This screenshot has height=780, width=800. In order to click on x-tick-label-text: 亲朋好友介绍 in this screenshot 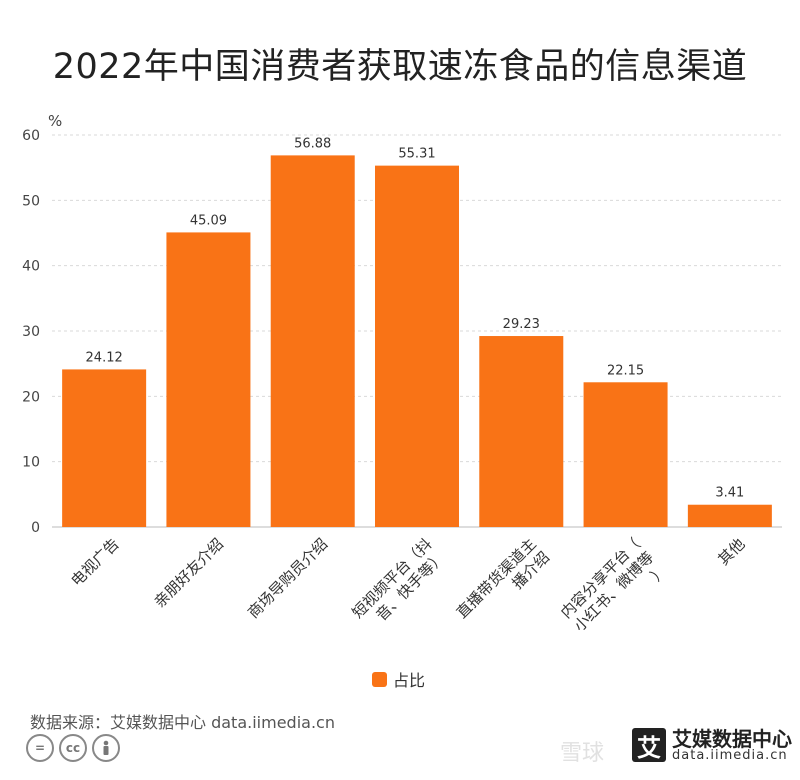, I will do `click(189, 573)`.